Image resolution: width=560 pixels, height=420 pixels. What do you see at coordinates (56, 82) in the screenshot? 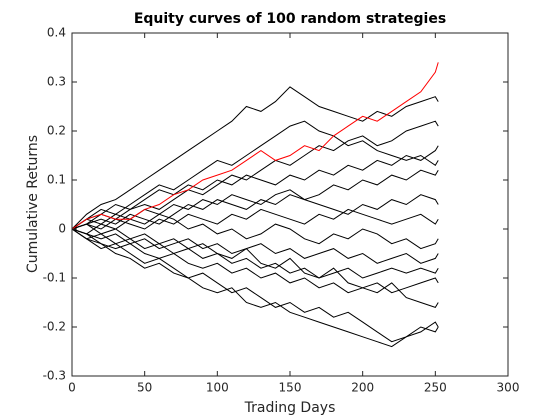
I see `y-tick-label: 0.3` at bounding box center [56, 82].